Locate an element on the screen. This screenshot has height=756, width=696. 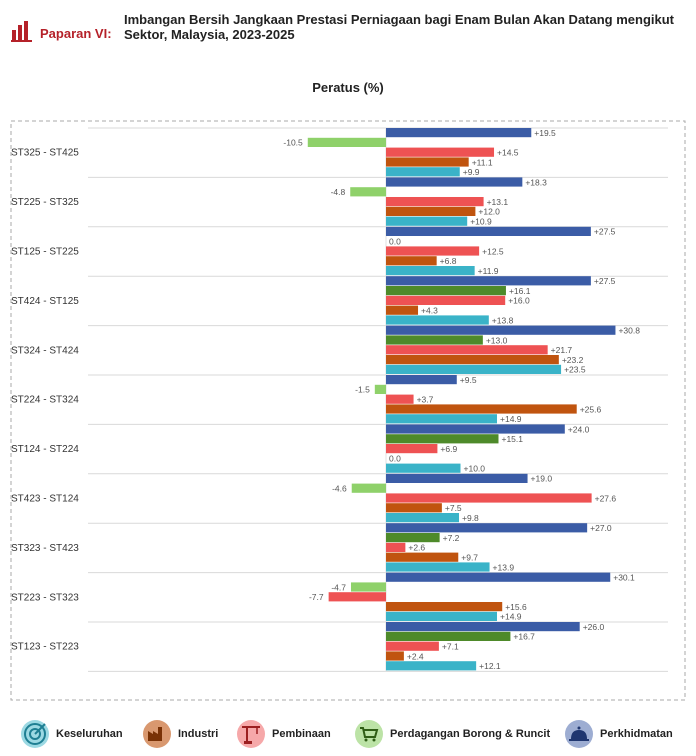
data-label: +30.8 is located at coordinates (629, 331).